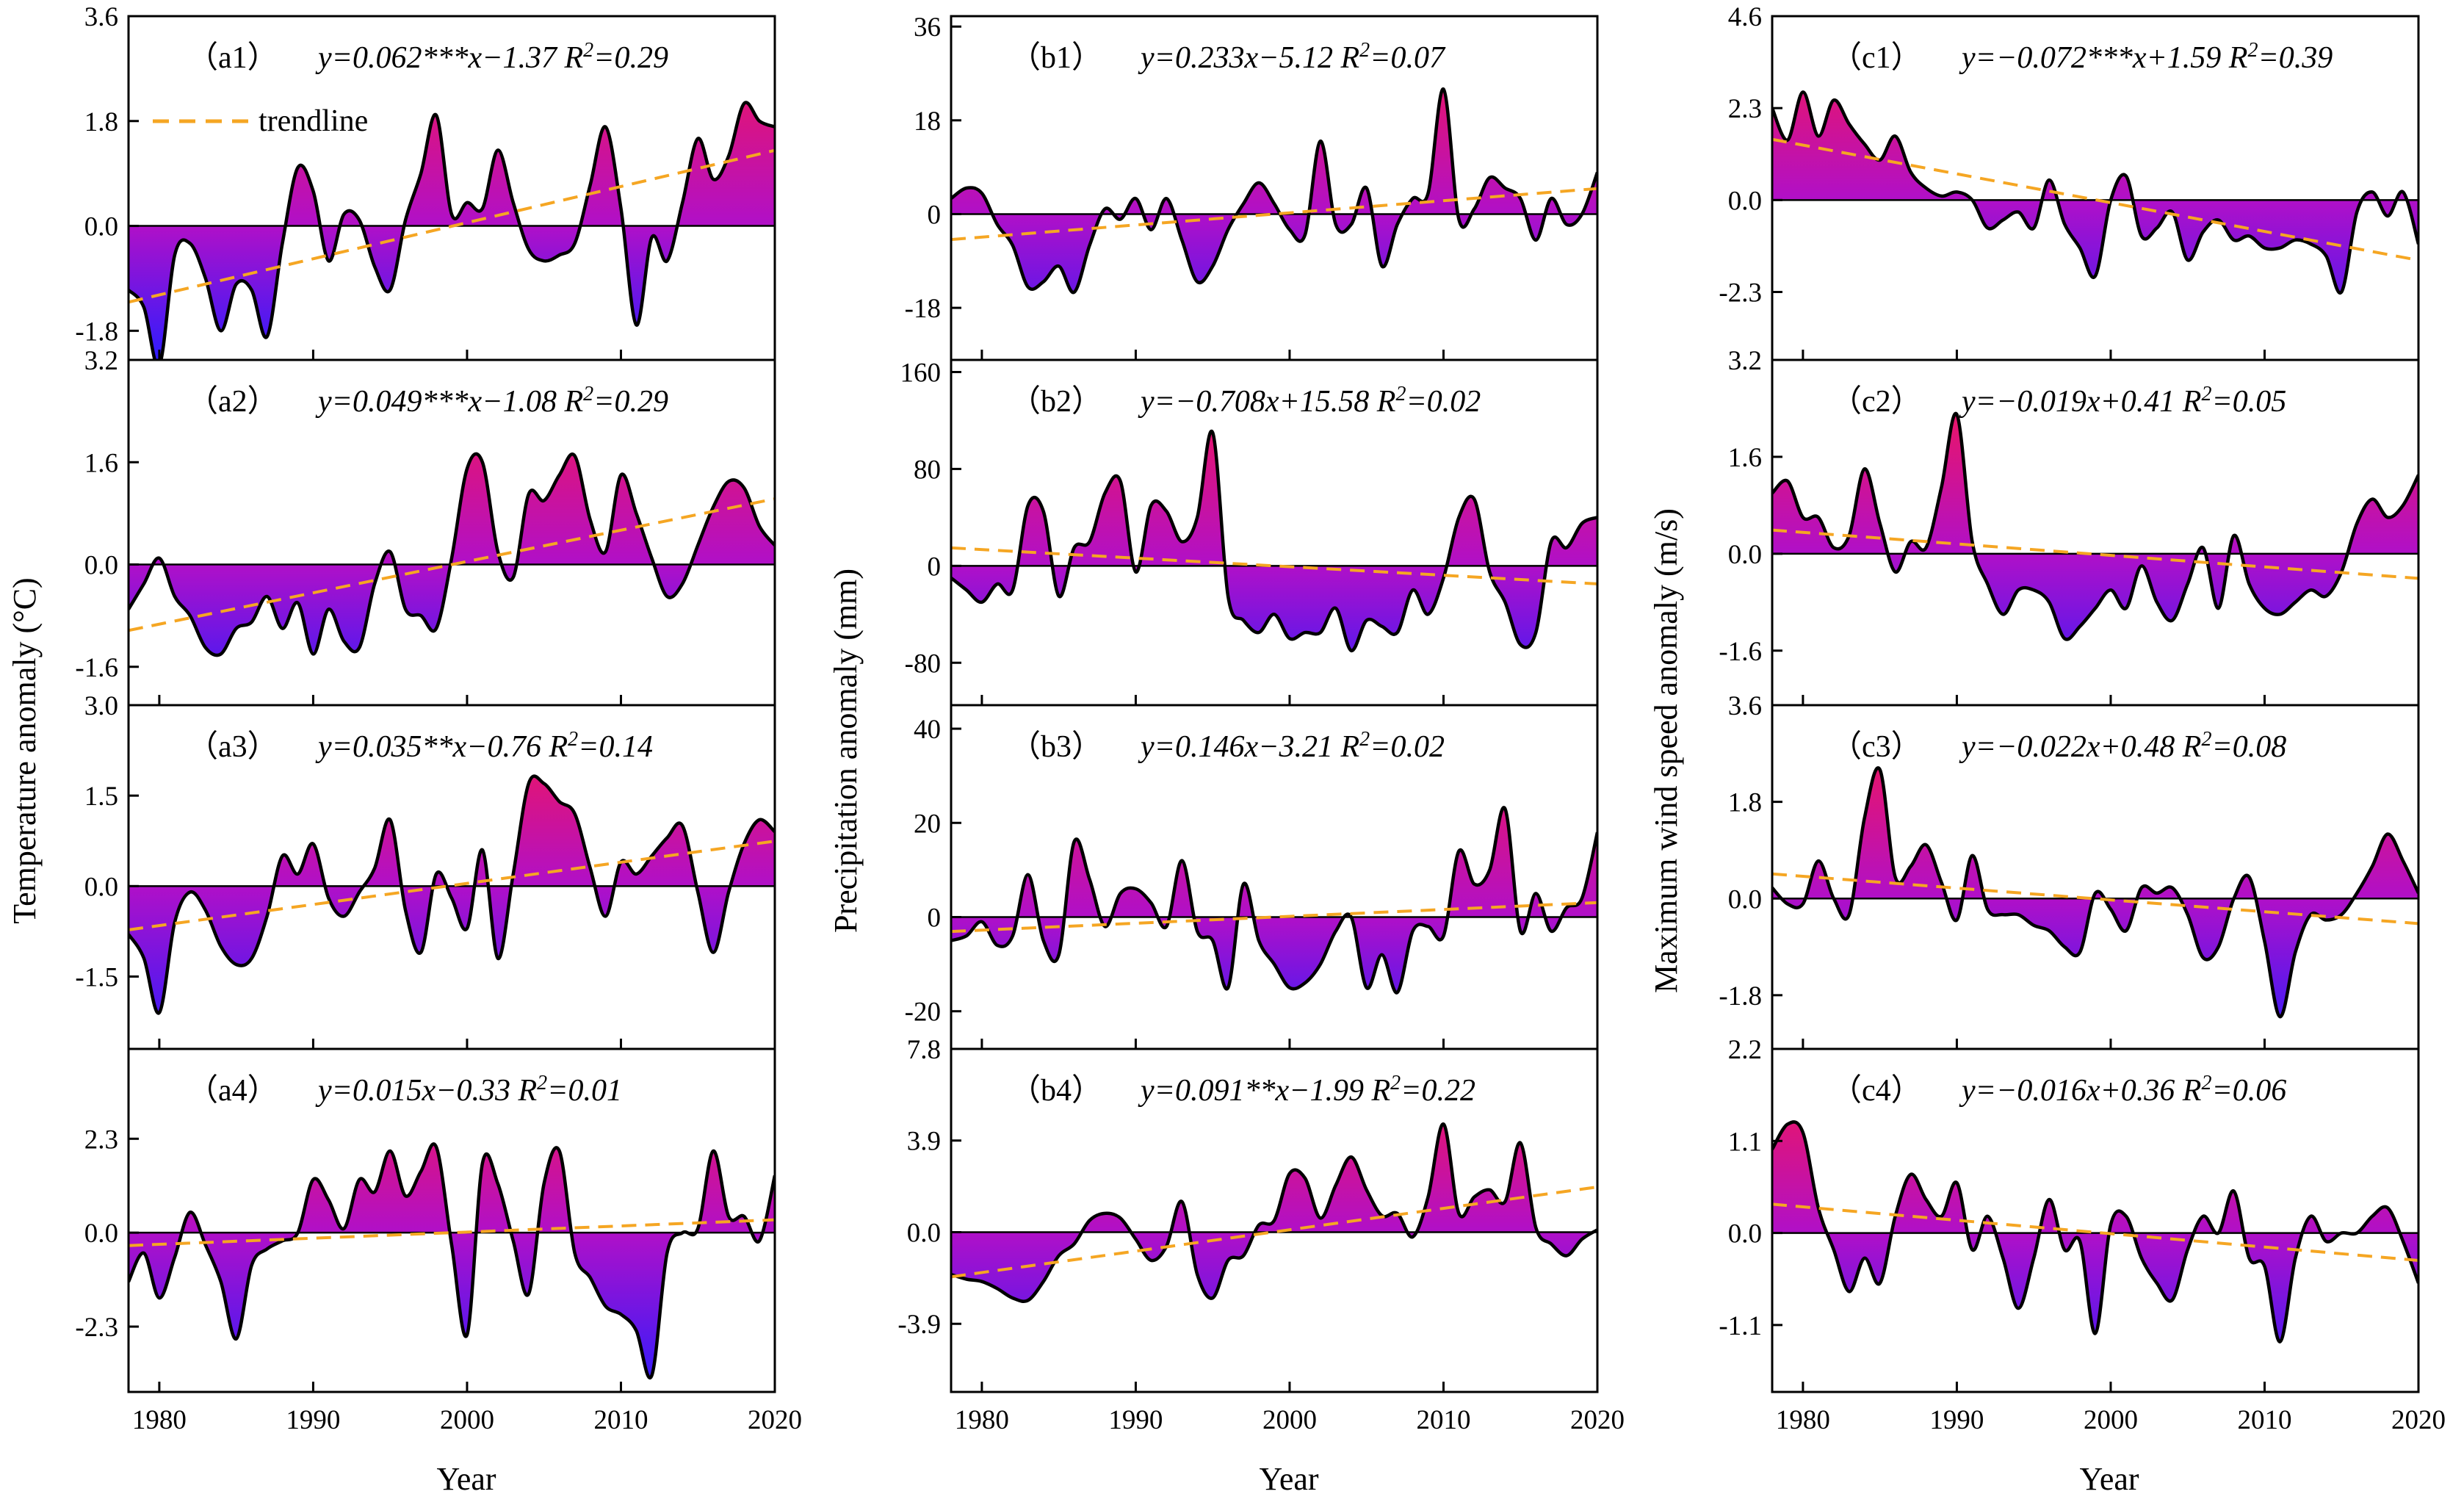 The height and width of the screenshot is (1508, 2464). Describe the element at coordinates (2095, 899) in the screenshot. I see `trendline-c3` at that location.